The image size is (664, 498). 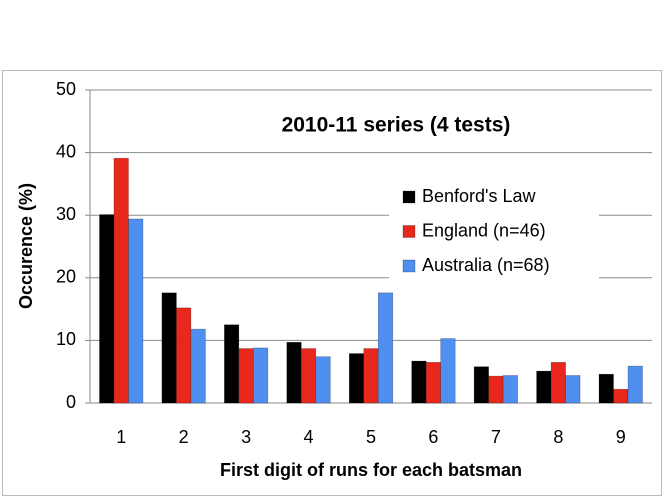 I want to click on legend-label: England (n=46), so click(x=484, y=230).